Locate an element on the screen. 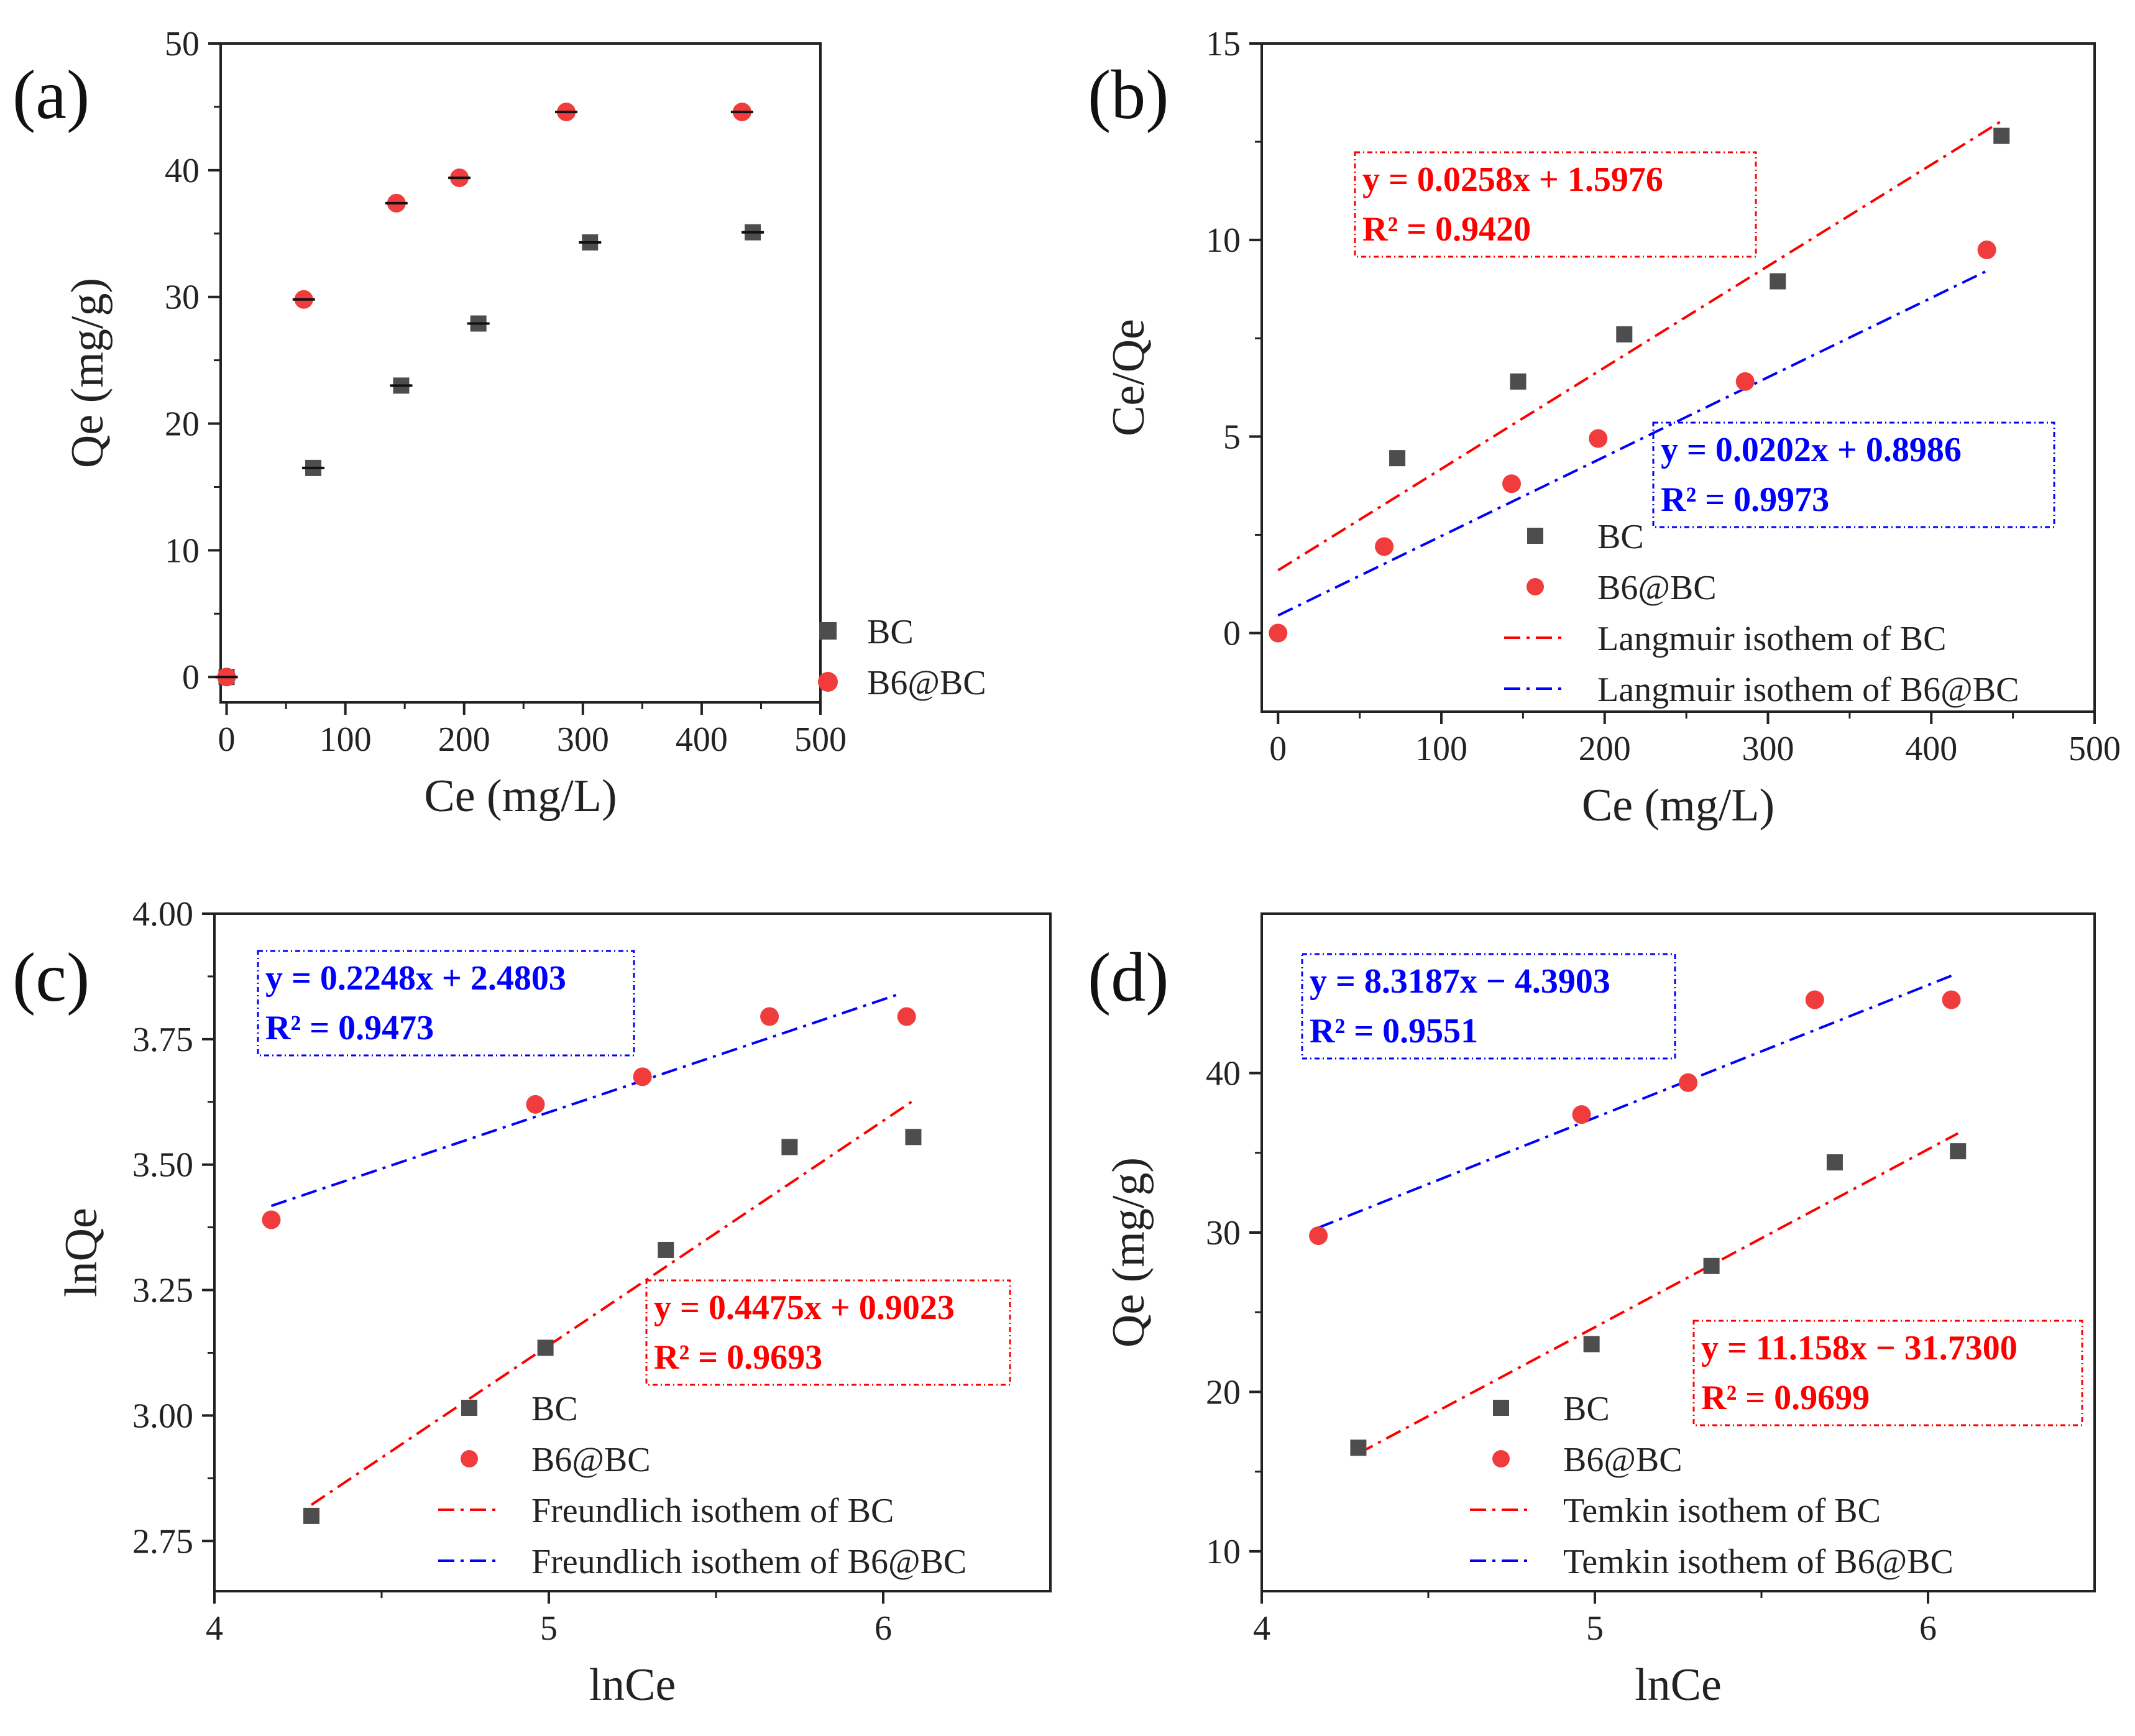 The height and width of the screenshot is (1736, 2135). legend-label: Langmuir isothem of BC is located at coordinates (1772, 639).